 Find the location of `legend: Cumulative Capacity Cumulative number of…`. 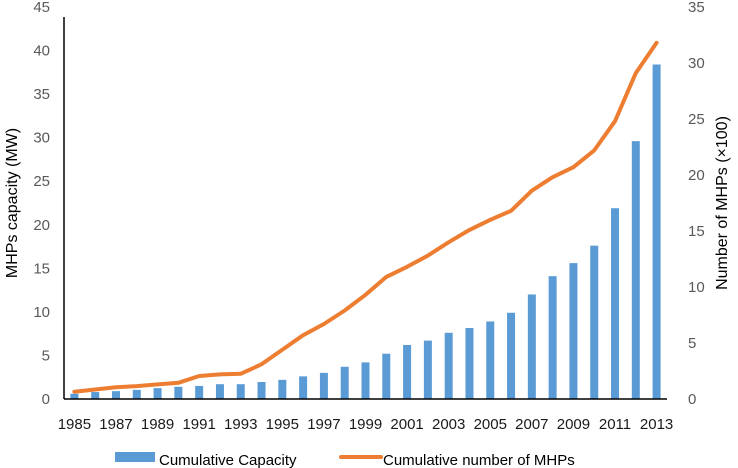

legend: Cumulative Capacity Cumulative number of… is located at coordinates (345, 460).